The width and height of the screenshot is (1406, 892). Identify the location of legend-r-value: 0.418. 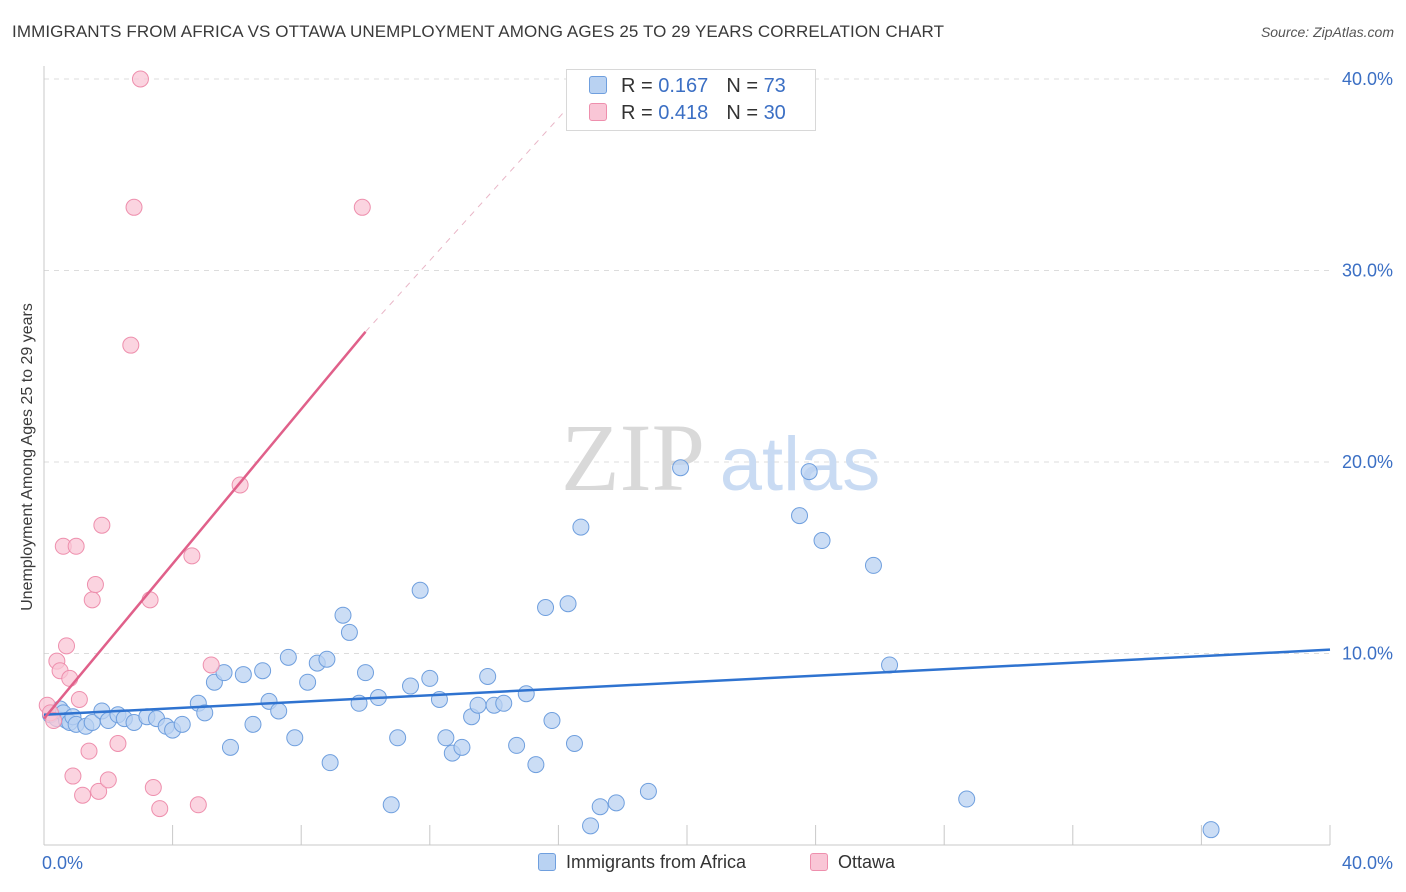
(683, 113).